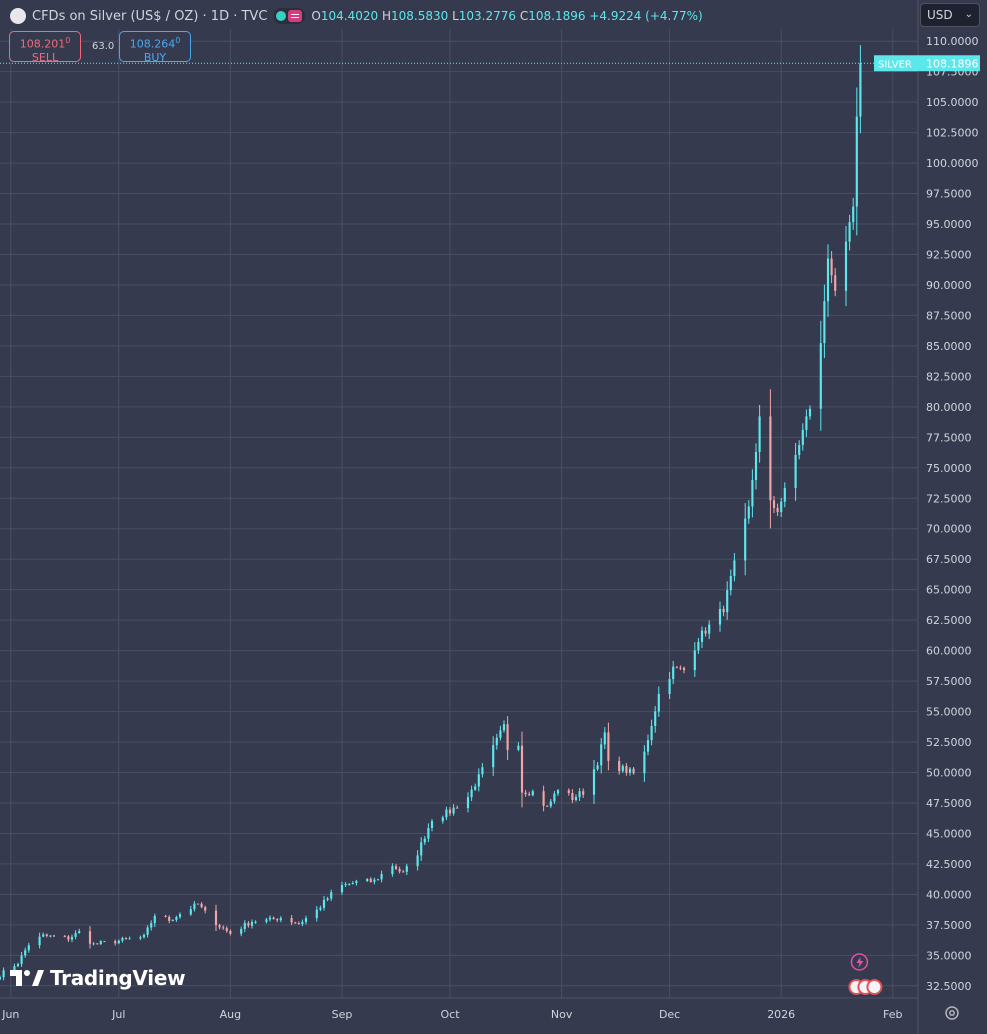 Image resolution: width=987 pixels, height=1034 pixels. What do you see at coordinates (865, 974) in the screenshot?
I see `events-icon` at bounding box center [865, 974].